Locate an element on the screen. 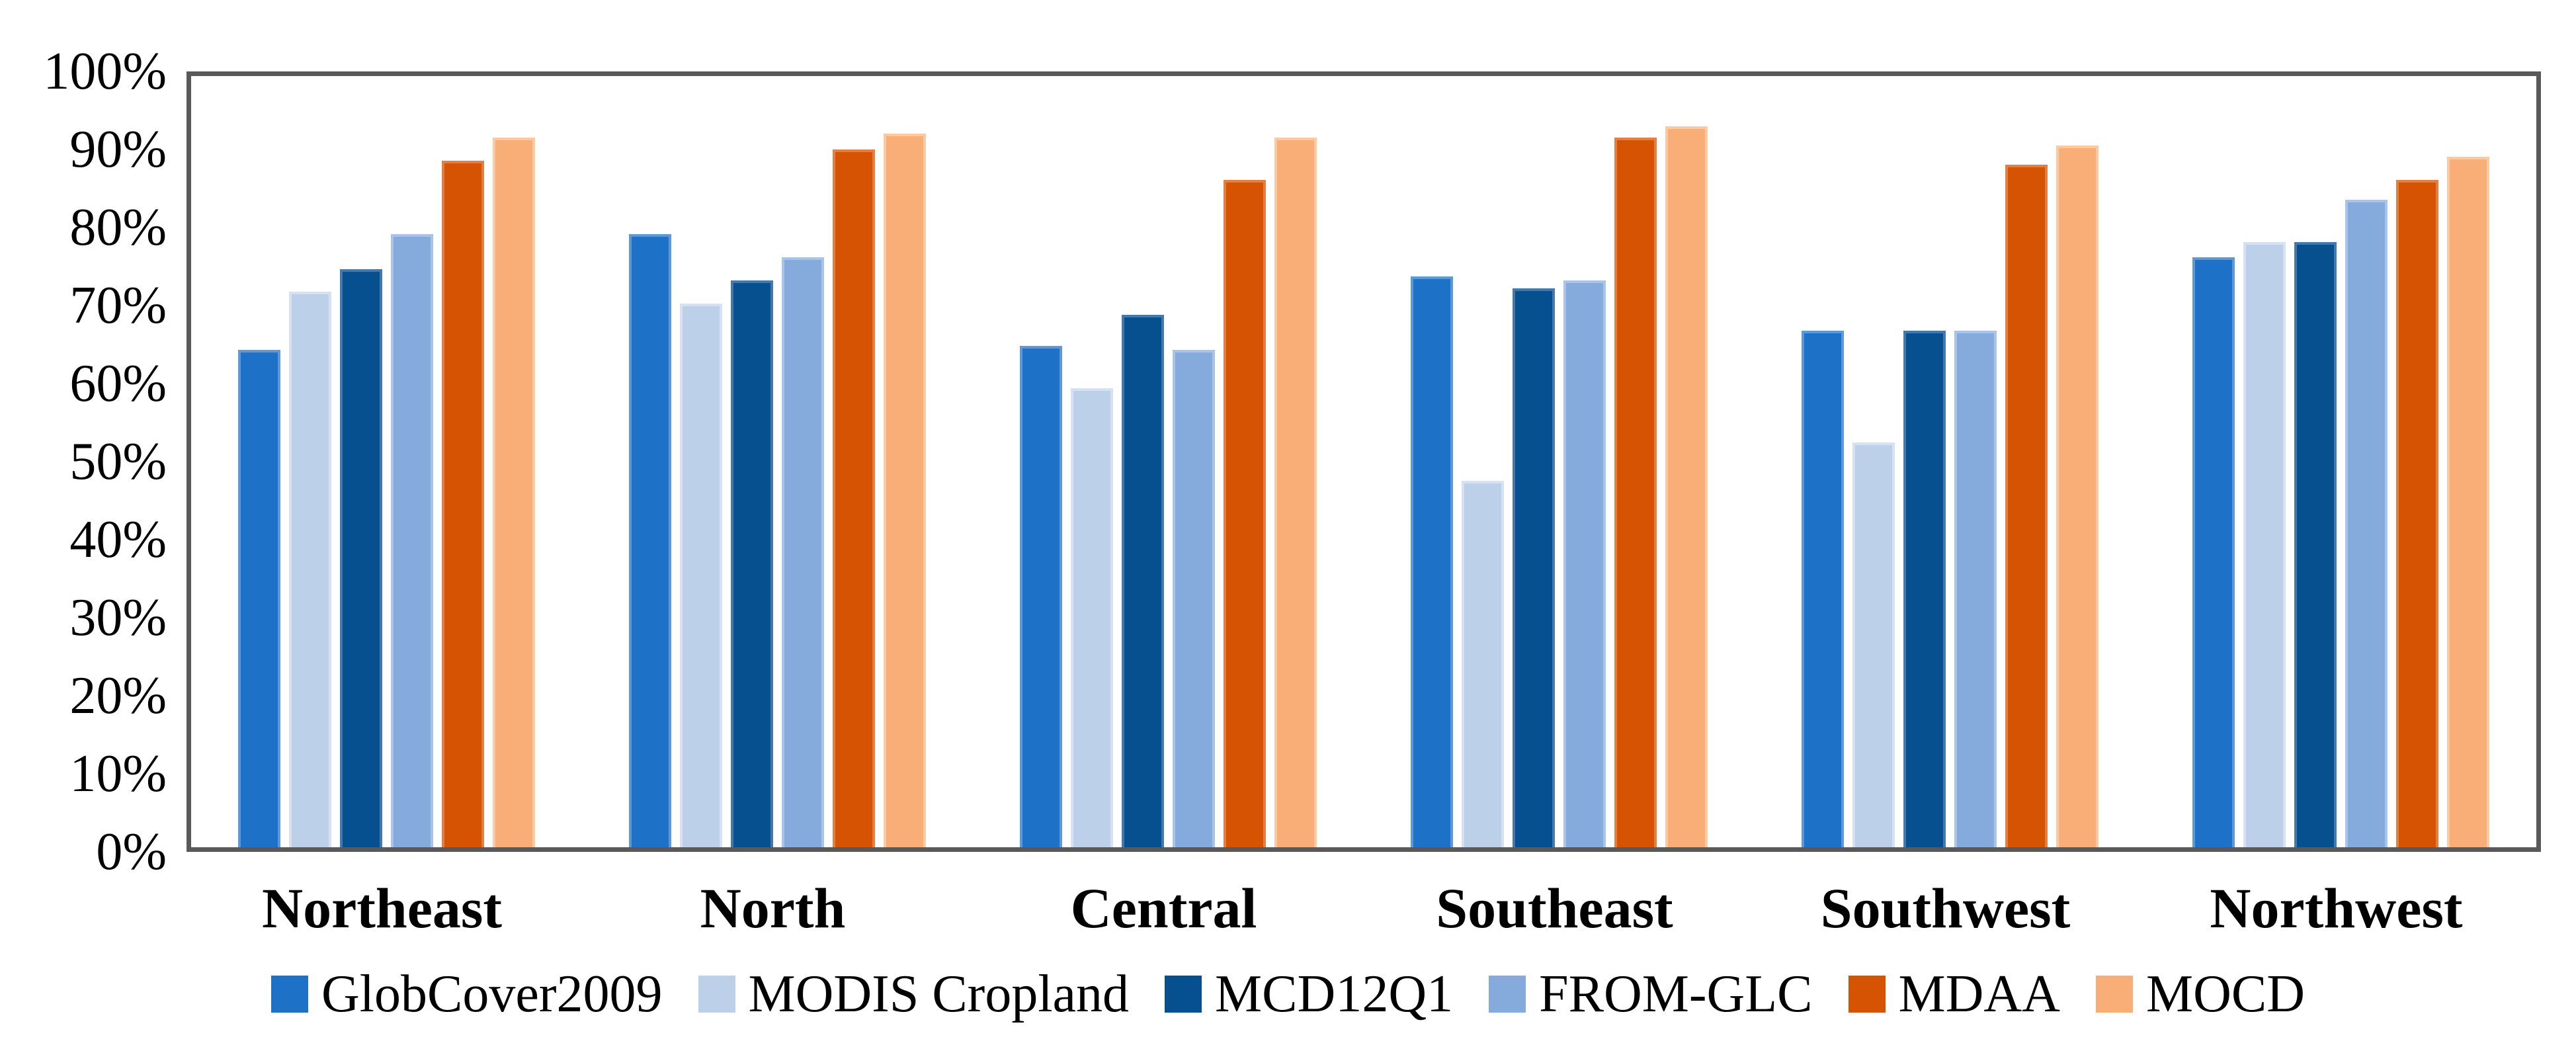 This screenshot has width=2576, height=1047. bar-modis-cropland-southeast is located at coordinates (1483, 664).